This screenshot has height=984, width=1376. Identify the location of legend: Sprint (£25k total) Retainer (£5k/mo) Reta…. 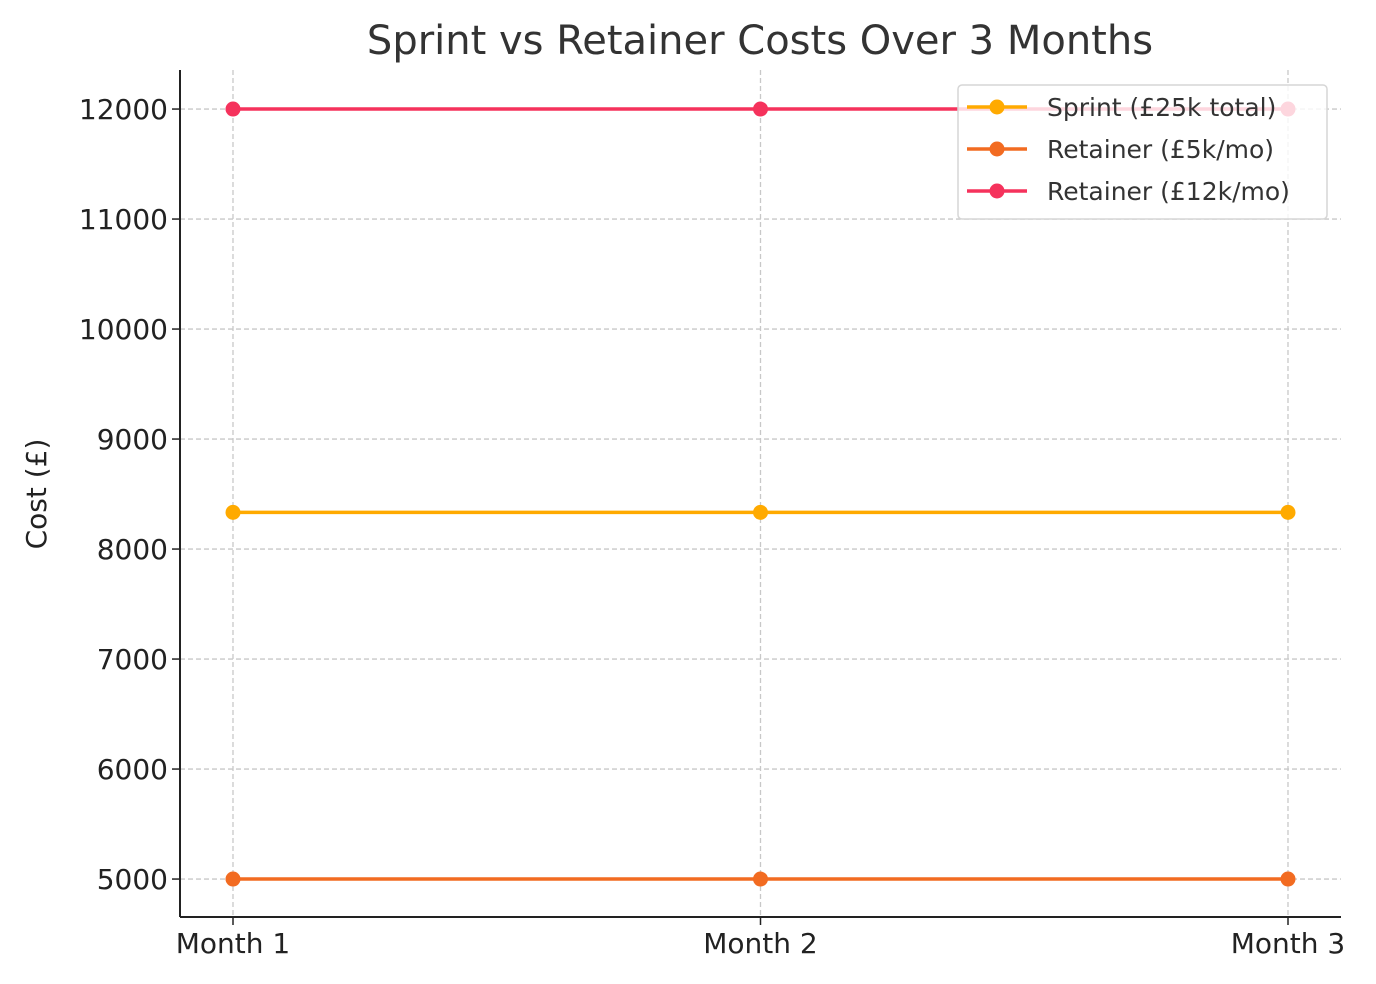
(1142, 152).